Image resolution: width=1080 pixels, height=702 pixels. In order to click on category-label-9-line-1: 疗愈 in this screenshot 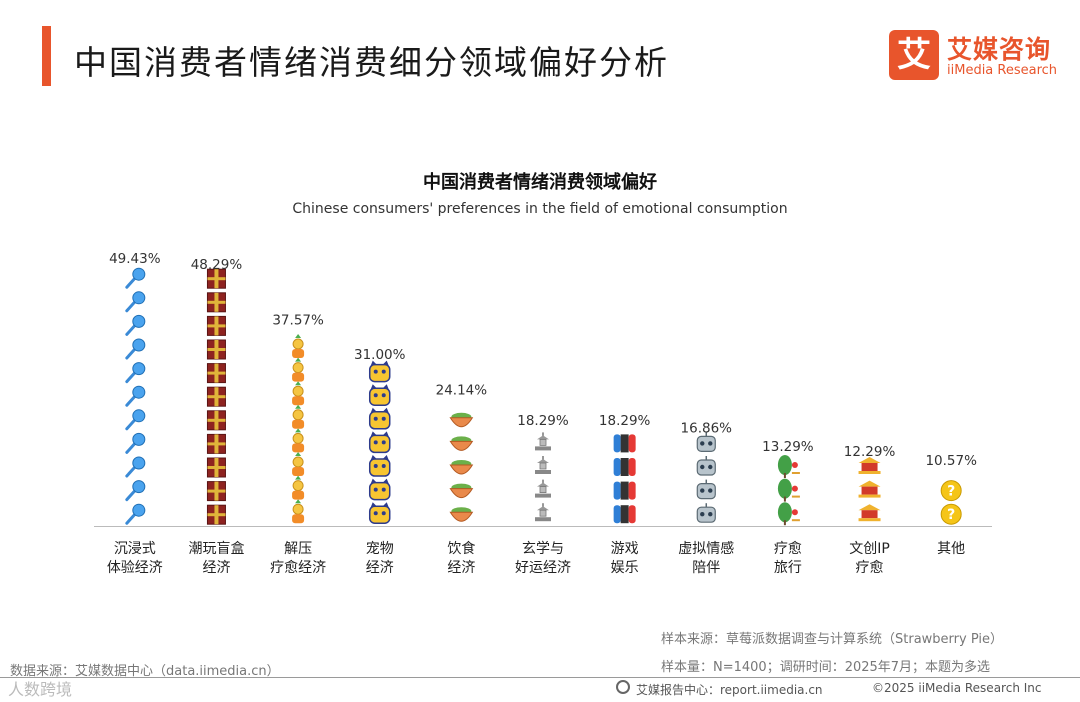, I will do `click(788, 549)`.